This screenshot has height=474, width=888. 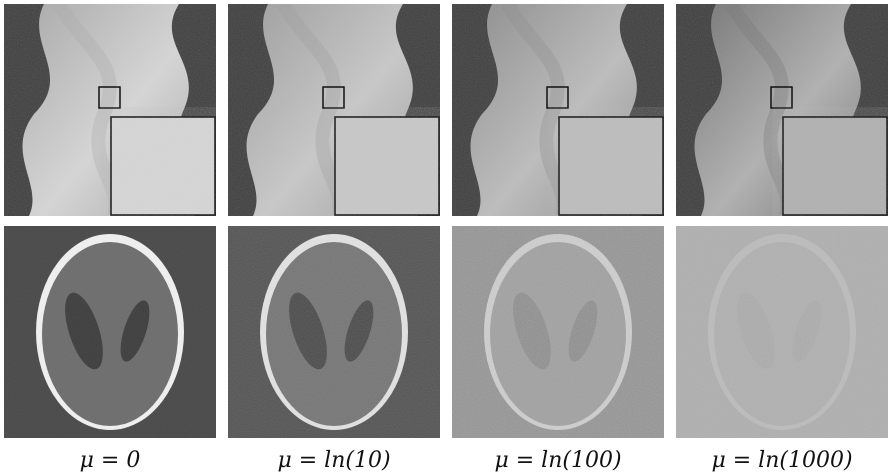 What do you see at coordinates (558, 460) in the screenshot?
I see `panel-label: μ = ln(100)` at bounding box center [558, 460].